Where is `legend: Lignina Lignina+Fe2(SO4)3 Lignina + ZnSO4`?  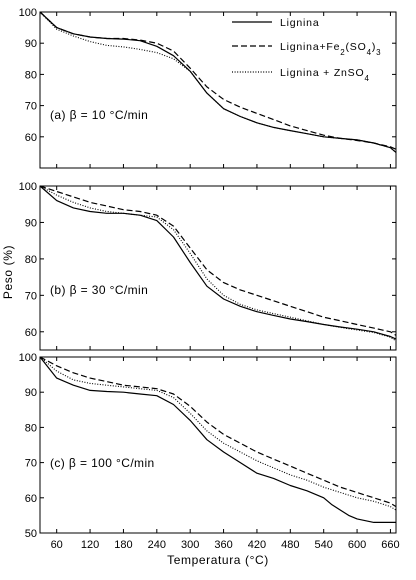
legend: Lignina Lignina+Fe2(SO4)3 Lignina + ZnSO4 is located at coordinates (306, 50).